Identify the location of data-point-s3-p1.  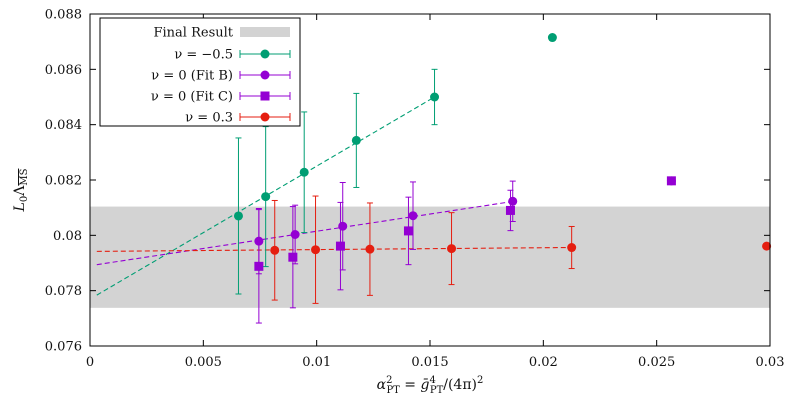
(316, 250).